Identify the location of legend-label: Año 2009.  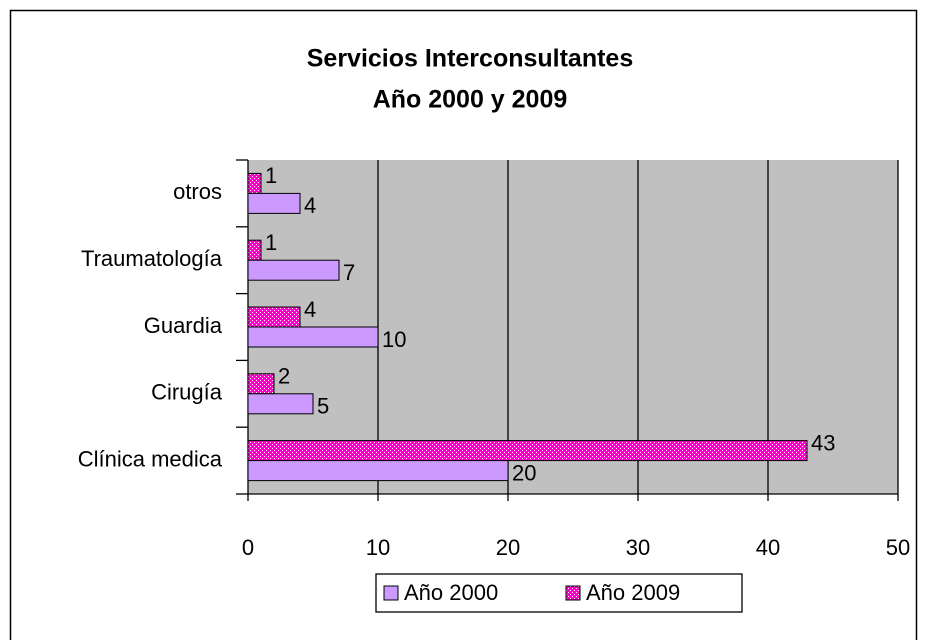
(633, 592).